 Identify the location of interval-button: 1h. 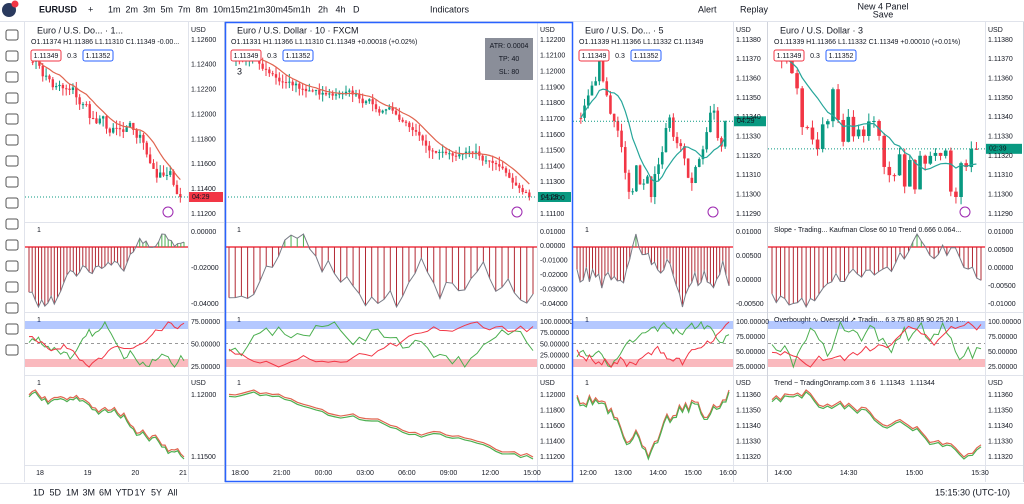
(306, 9).